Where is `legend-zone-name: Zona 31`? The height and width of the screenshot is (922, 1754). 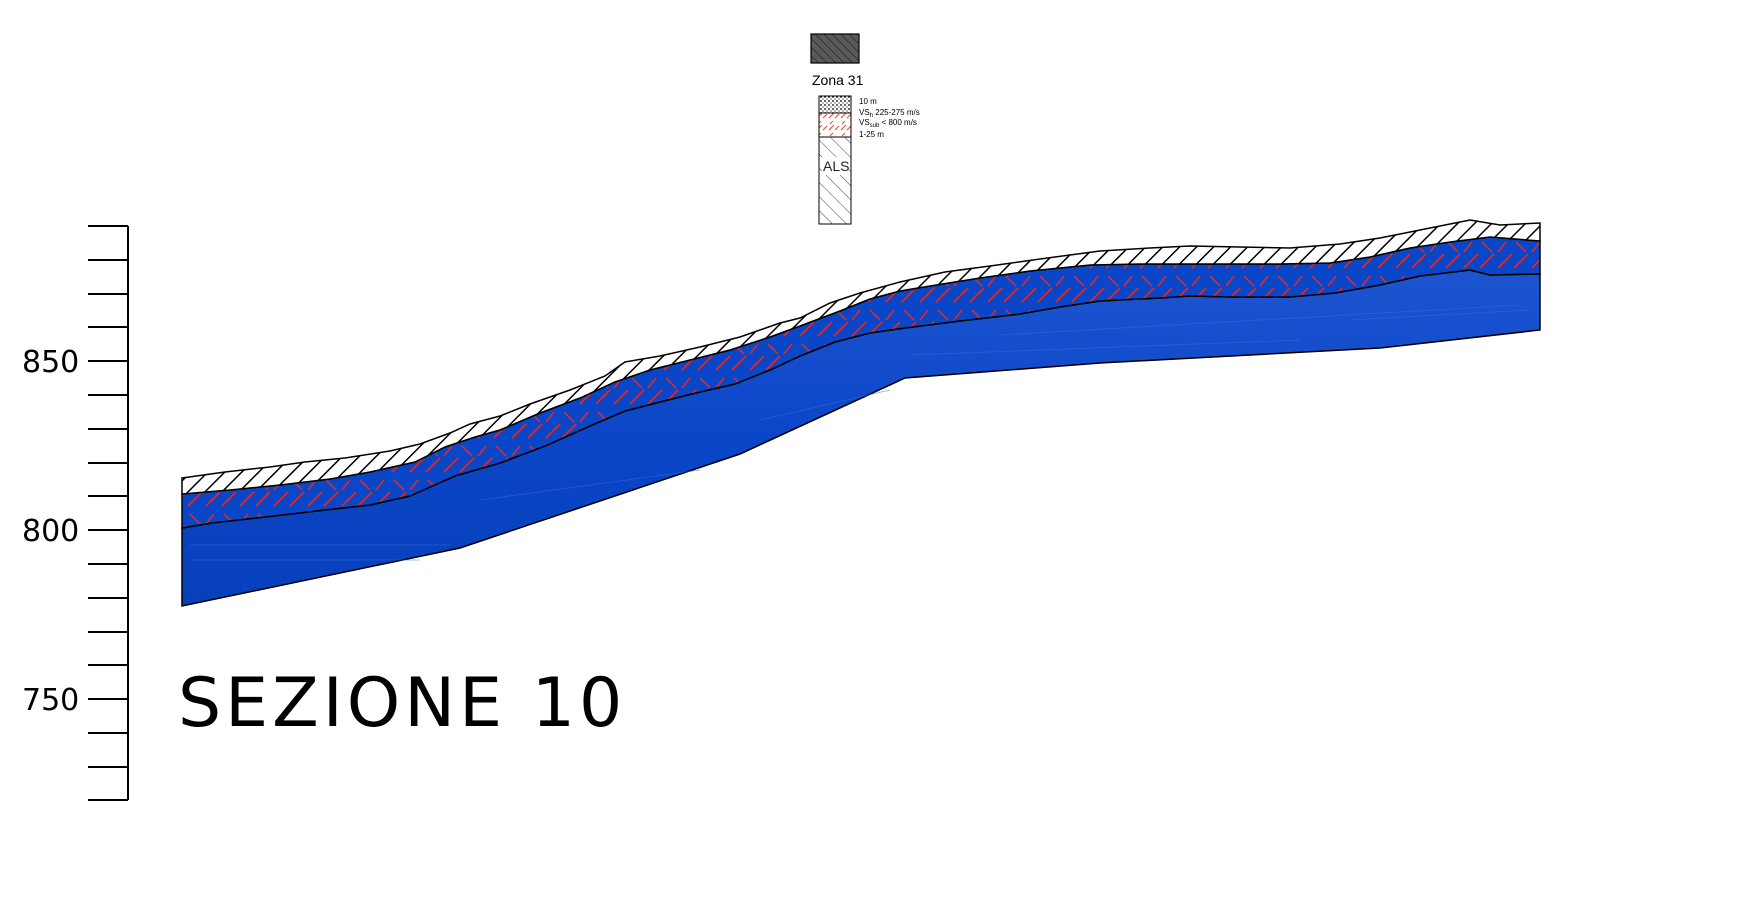 legend-zone-name: Zona 31 is located at coordinates (838, 80).